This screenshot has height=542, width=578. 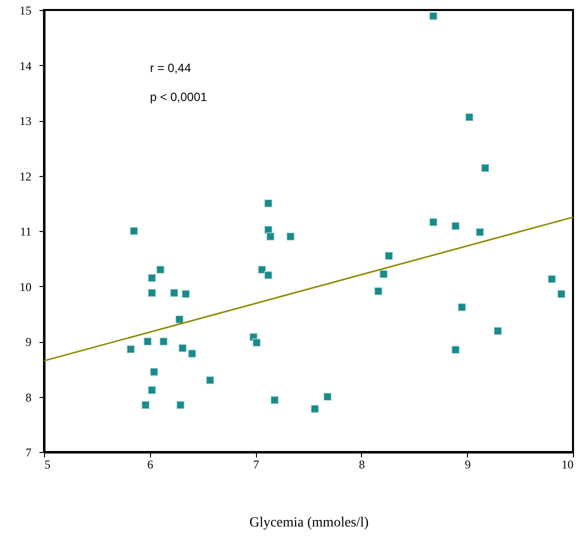 I want to click on y-tick-label: 8, so click(x=29, y=397).